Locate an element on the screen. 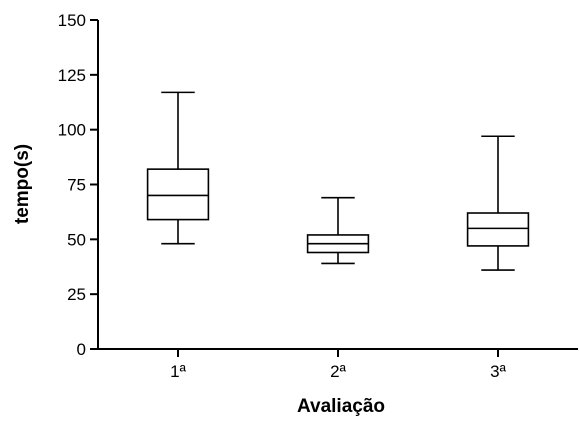 The width and height of the screenshot is (579, 423). y-tick-label: 150 is located at coordinates (72, 20).